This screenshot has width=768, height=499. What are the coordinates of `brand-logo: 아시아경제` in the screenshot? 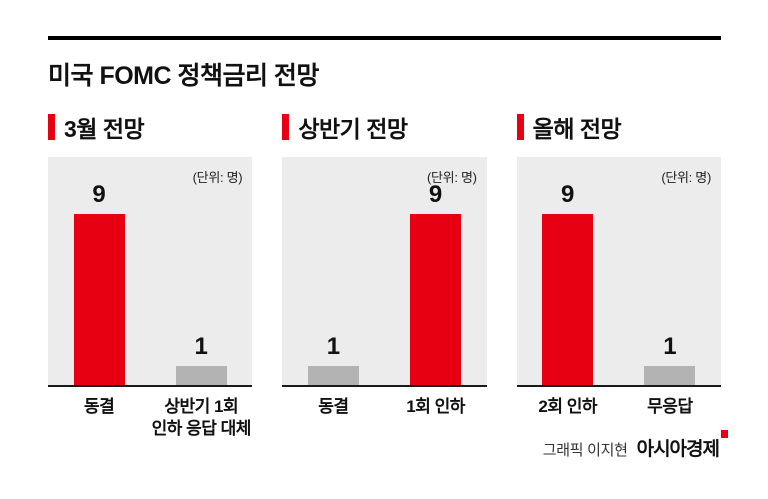 It's located at (682, 445).